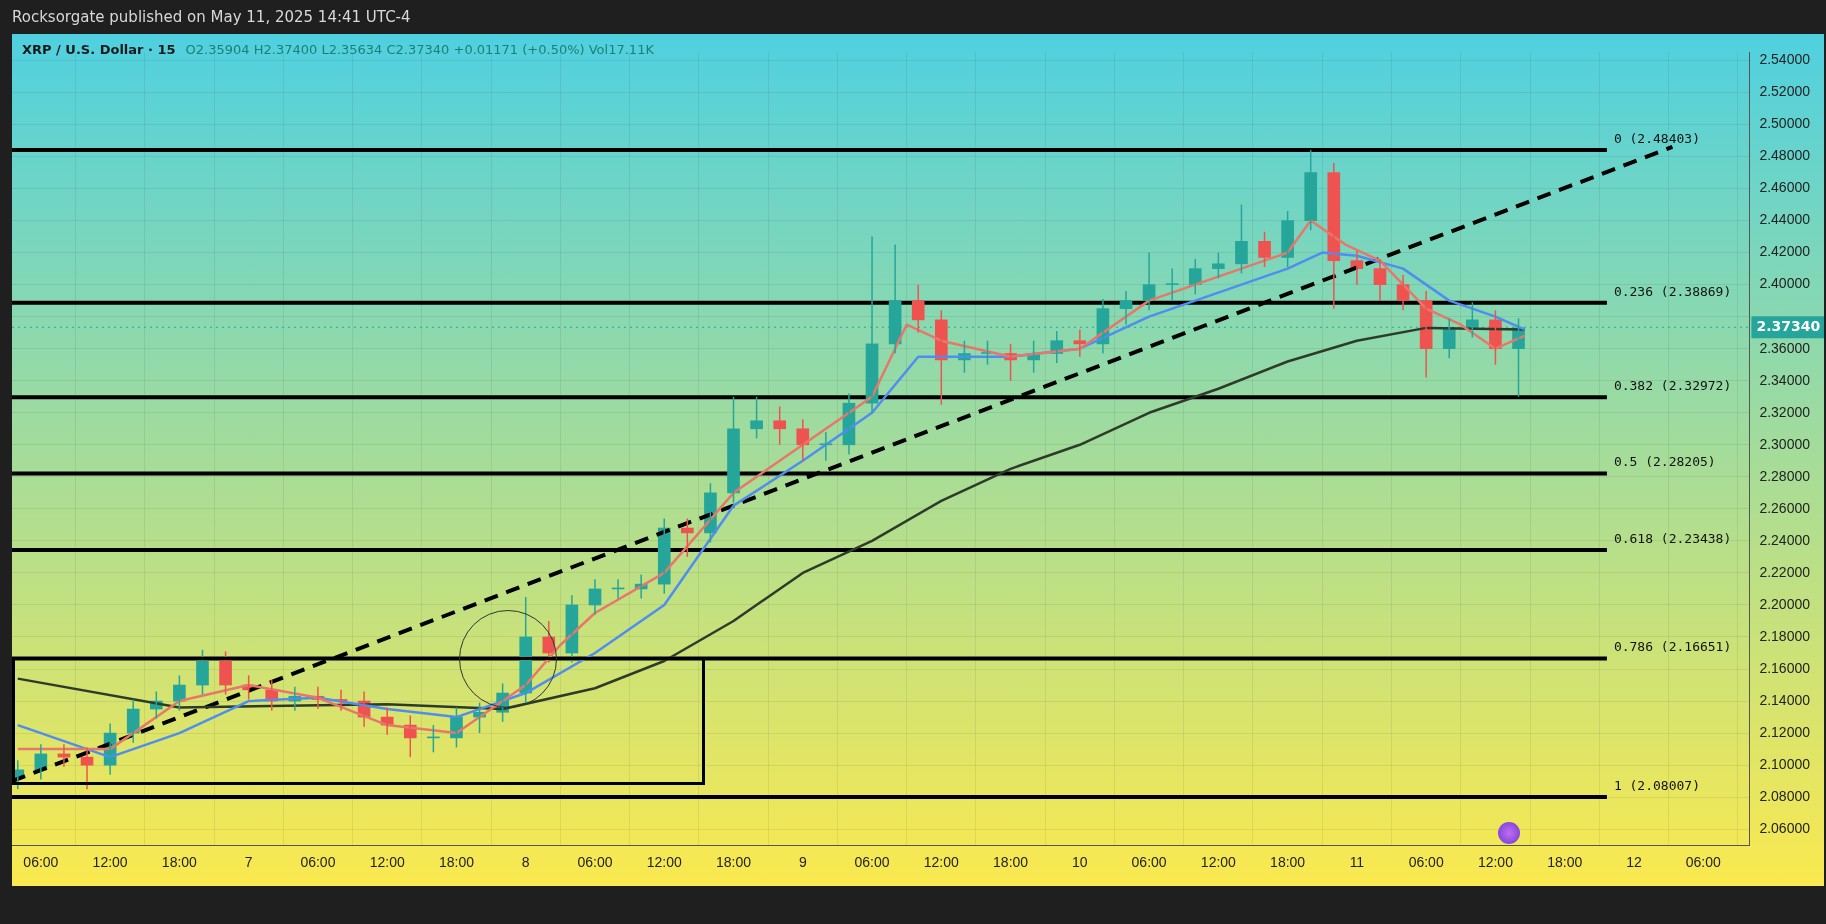 The image size is (1826, 924). Describe the element at coordinates (1785, 411) in the screenshot. I see `y-tick-label: 2.32000` at that location.